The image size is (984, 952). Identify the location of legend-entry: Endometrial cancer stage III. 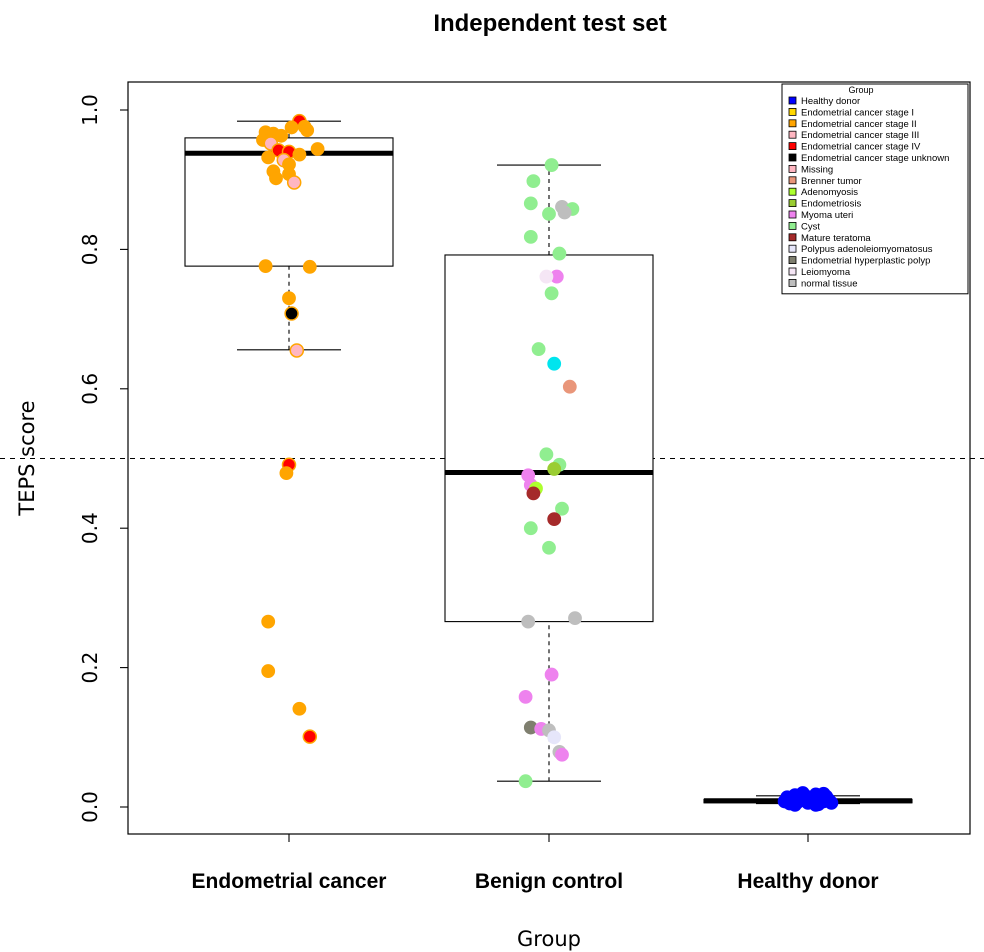
(860, 135).